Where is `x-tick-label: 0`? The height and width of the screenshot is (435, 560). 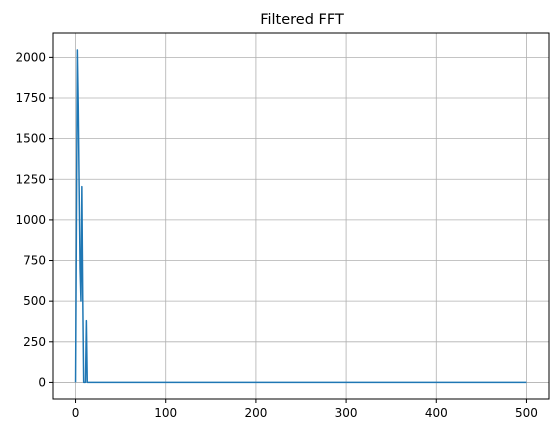
x-tick-label: 0 is located at coordinates (76, 413).